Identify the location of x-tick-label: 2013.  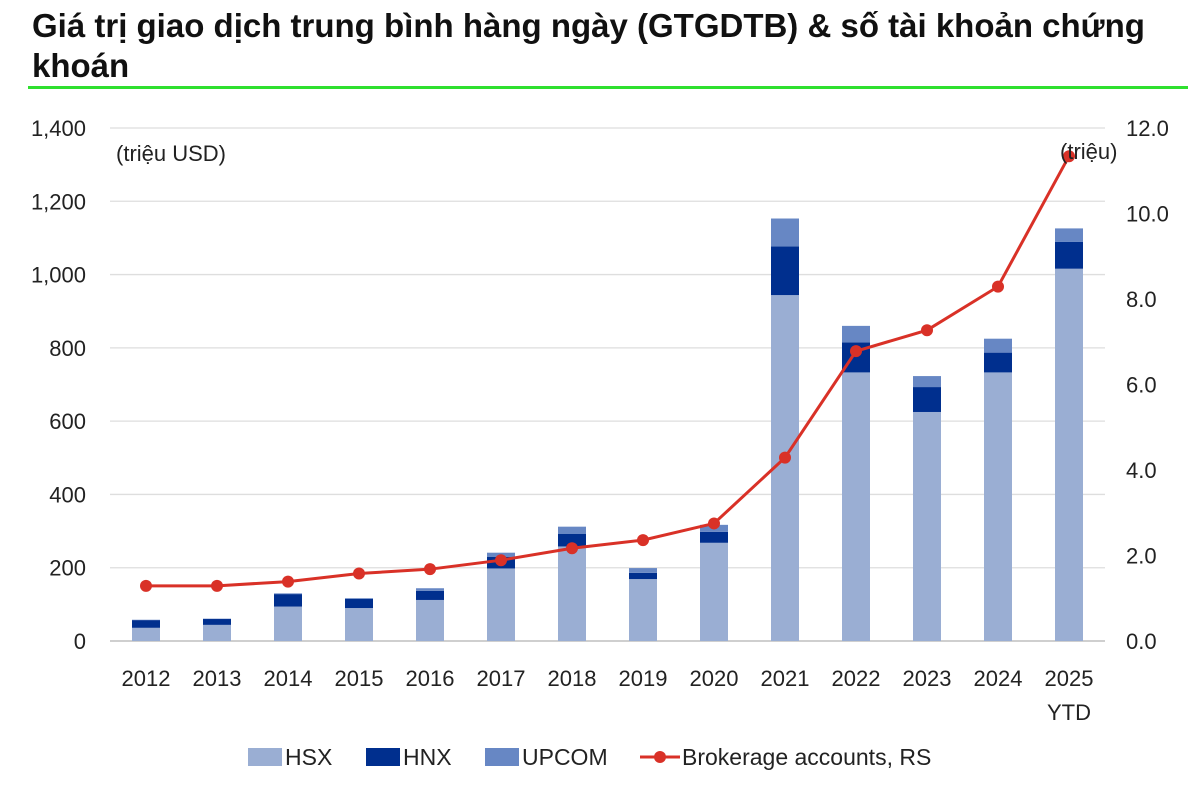
(217, 678).